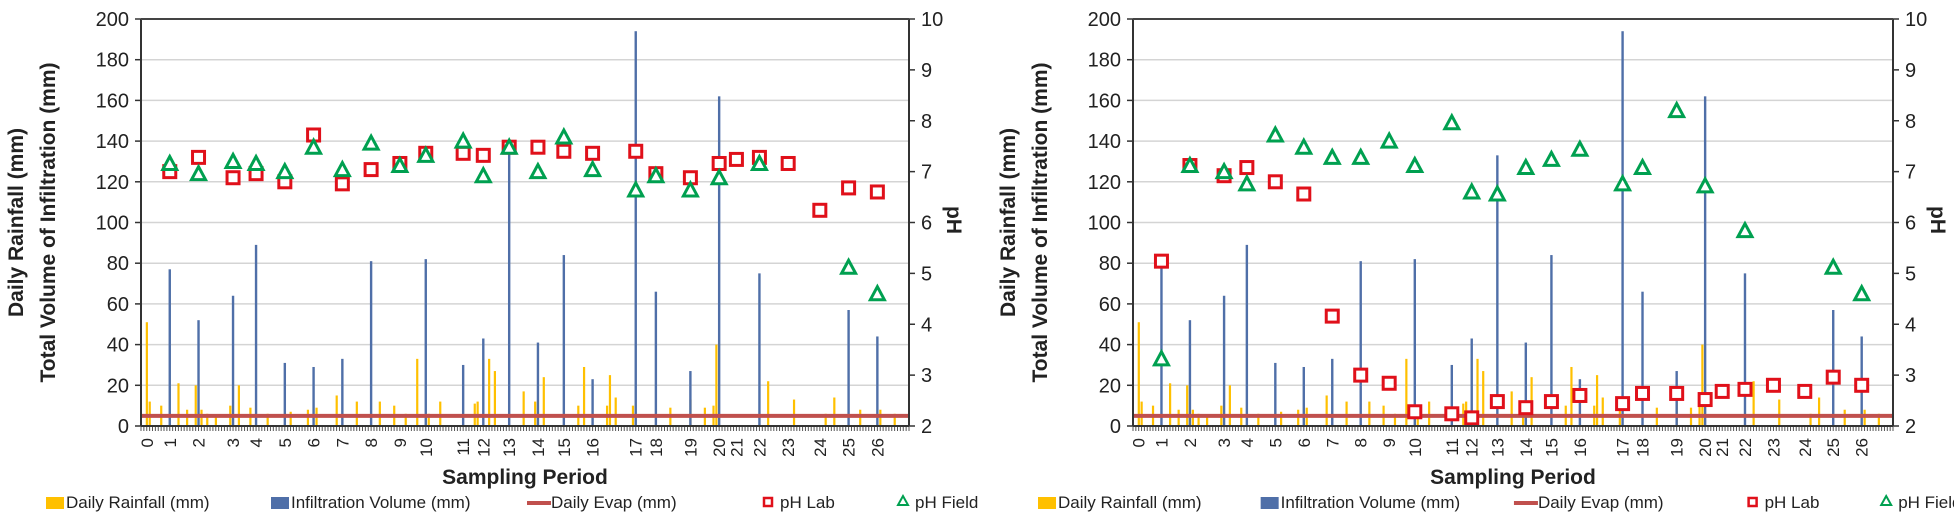 This screenshot has height=526, width=1954. What do you see at coordinates (256, 442) in the screenshot?
I see `x-tick-label: 4` at bounding box center [256, 442].